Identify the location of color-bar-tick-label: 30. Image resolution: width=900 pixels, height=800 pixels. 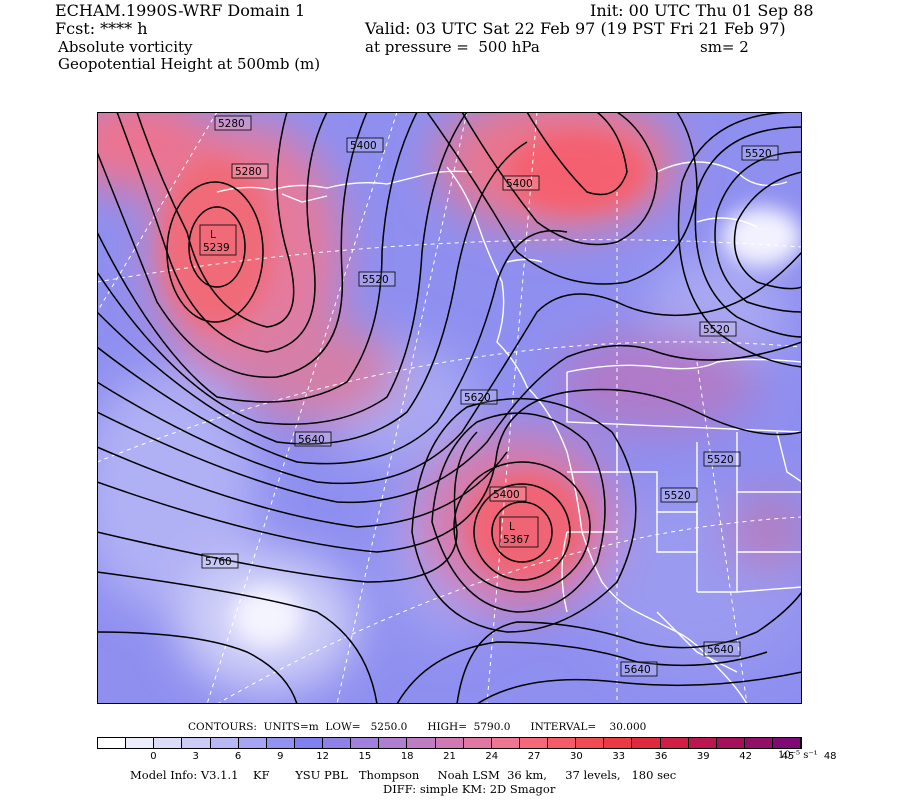
(576, 756).